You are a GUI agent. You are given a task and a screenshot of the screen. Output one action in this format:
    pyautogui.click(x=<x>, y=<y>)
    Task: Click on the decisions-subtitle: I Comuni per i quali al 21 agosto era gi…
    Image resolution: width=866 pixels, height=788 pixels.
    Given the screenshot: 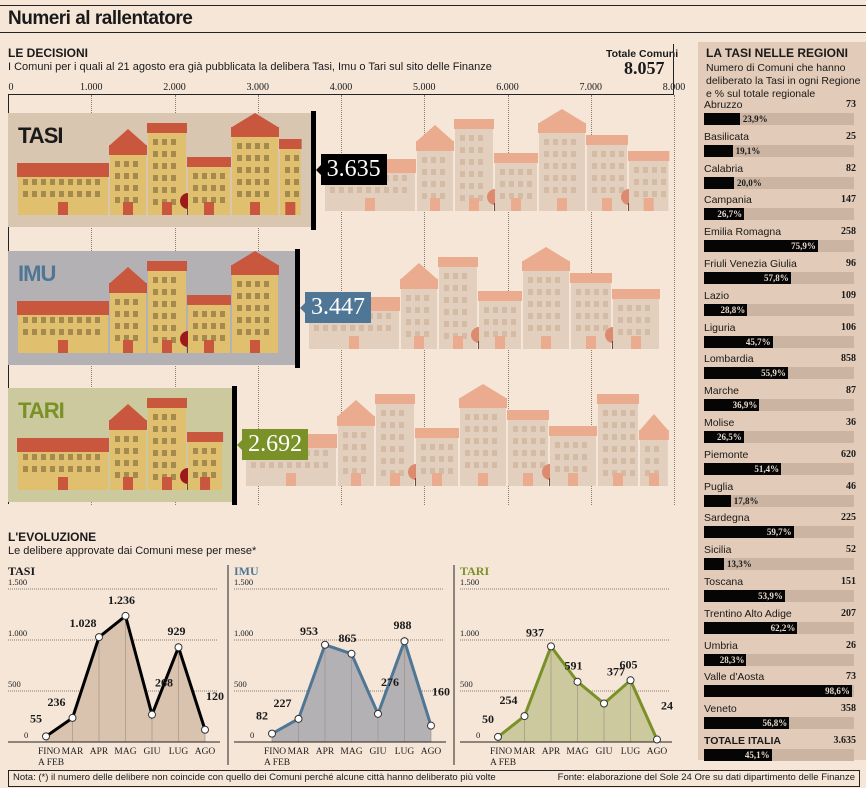 What is the action you would take?
    pyautogui.click(x=250, y=67)
    